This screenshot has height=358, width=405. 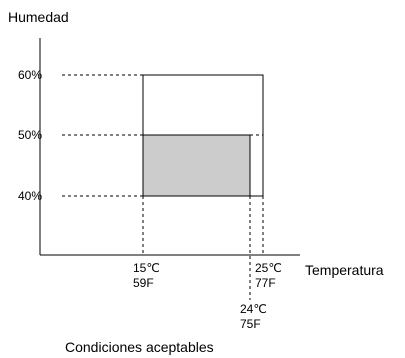 I want to click on y-axis-title: Humedad, so click(x=38, y=17).